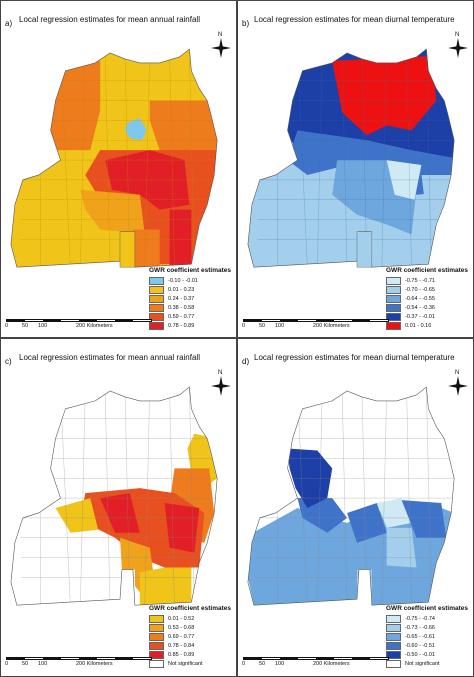  I want to click on legend-label: 0.01 - 0.16, so click(418, 325).